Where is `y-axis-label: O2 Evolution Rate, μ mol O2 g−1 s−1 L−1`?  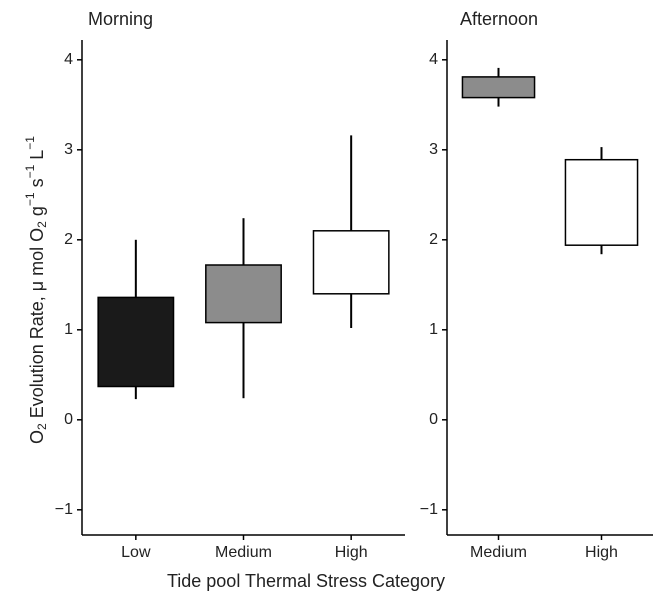
y-axis-label: O2 Evolution Rate, μ mol O2 g−1 s−1 L−1 is located at coordinates (36, 290).